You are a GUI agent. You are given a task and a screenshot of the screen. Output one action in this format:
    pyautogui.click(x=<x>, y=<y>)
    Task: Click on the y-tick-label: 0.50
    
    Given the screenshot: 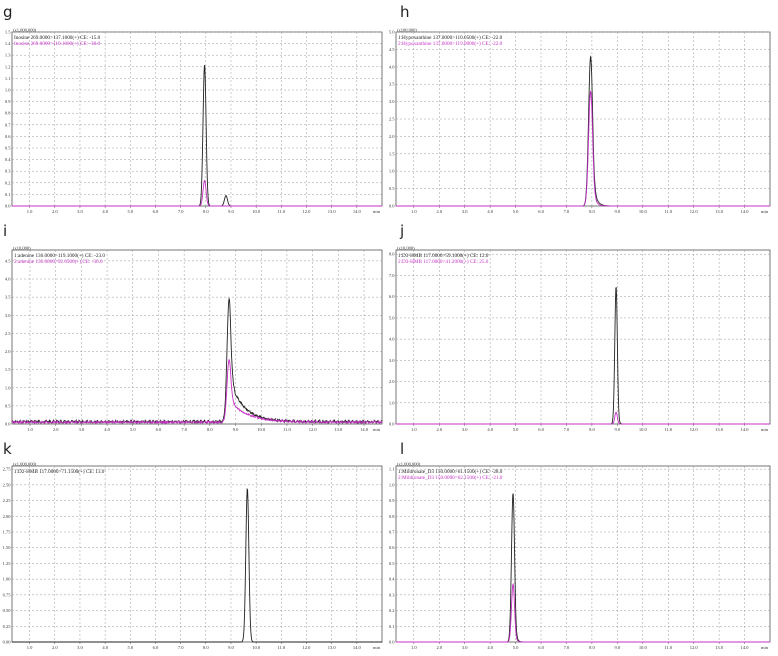 What is the action you would take?
    pyautogui.click(x=7, y=610)
    